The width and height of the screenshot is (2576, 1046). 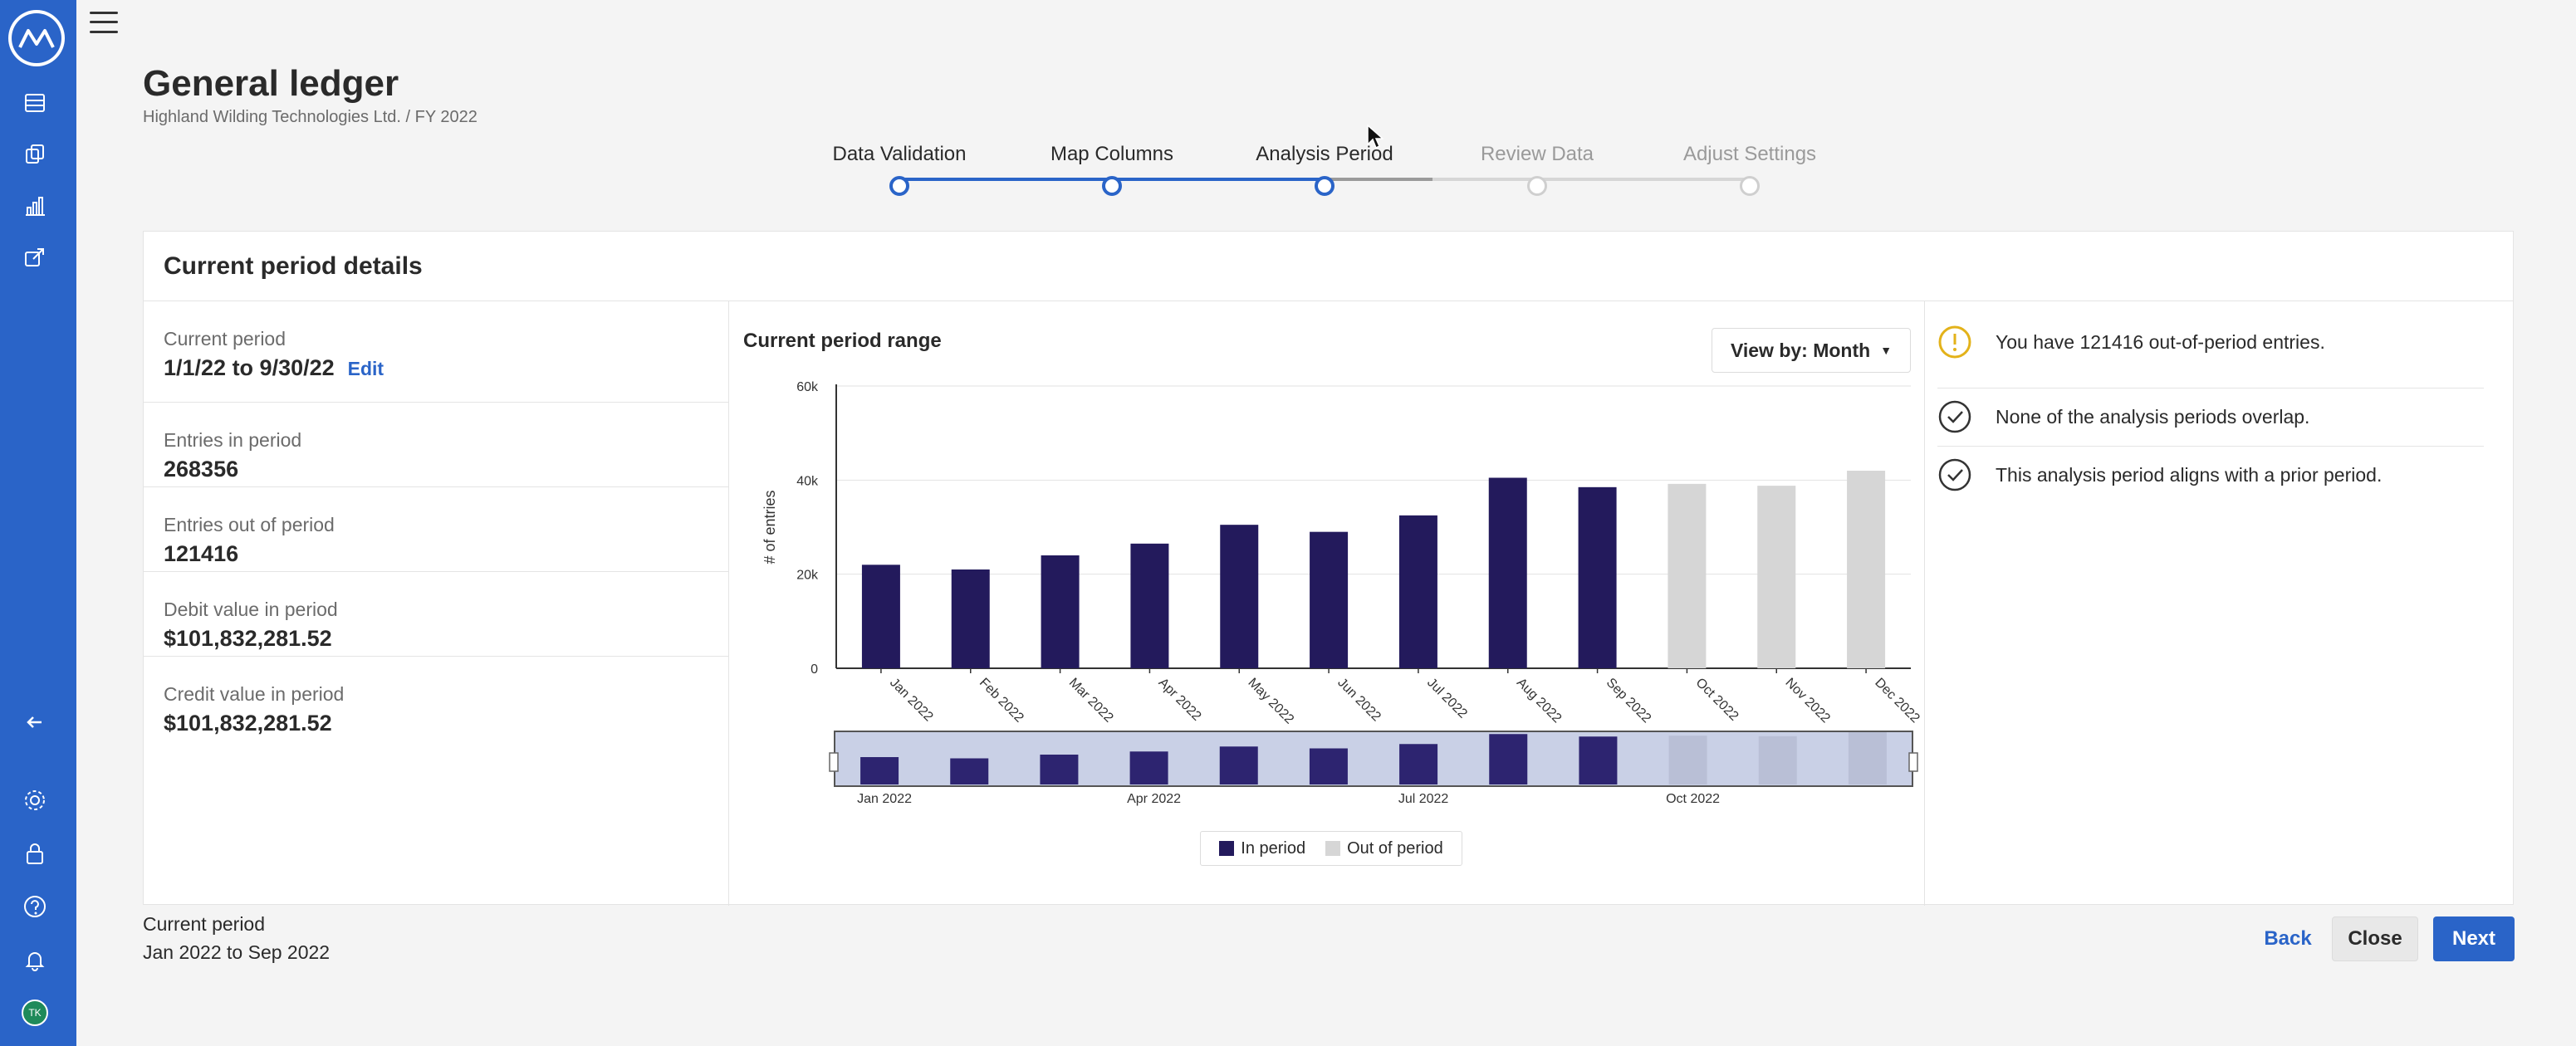 I want to click on user-avatar: TK, so click(x=35, y=1013).